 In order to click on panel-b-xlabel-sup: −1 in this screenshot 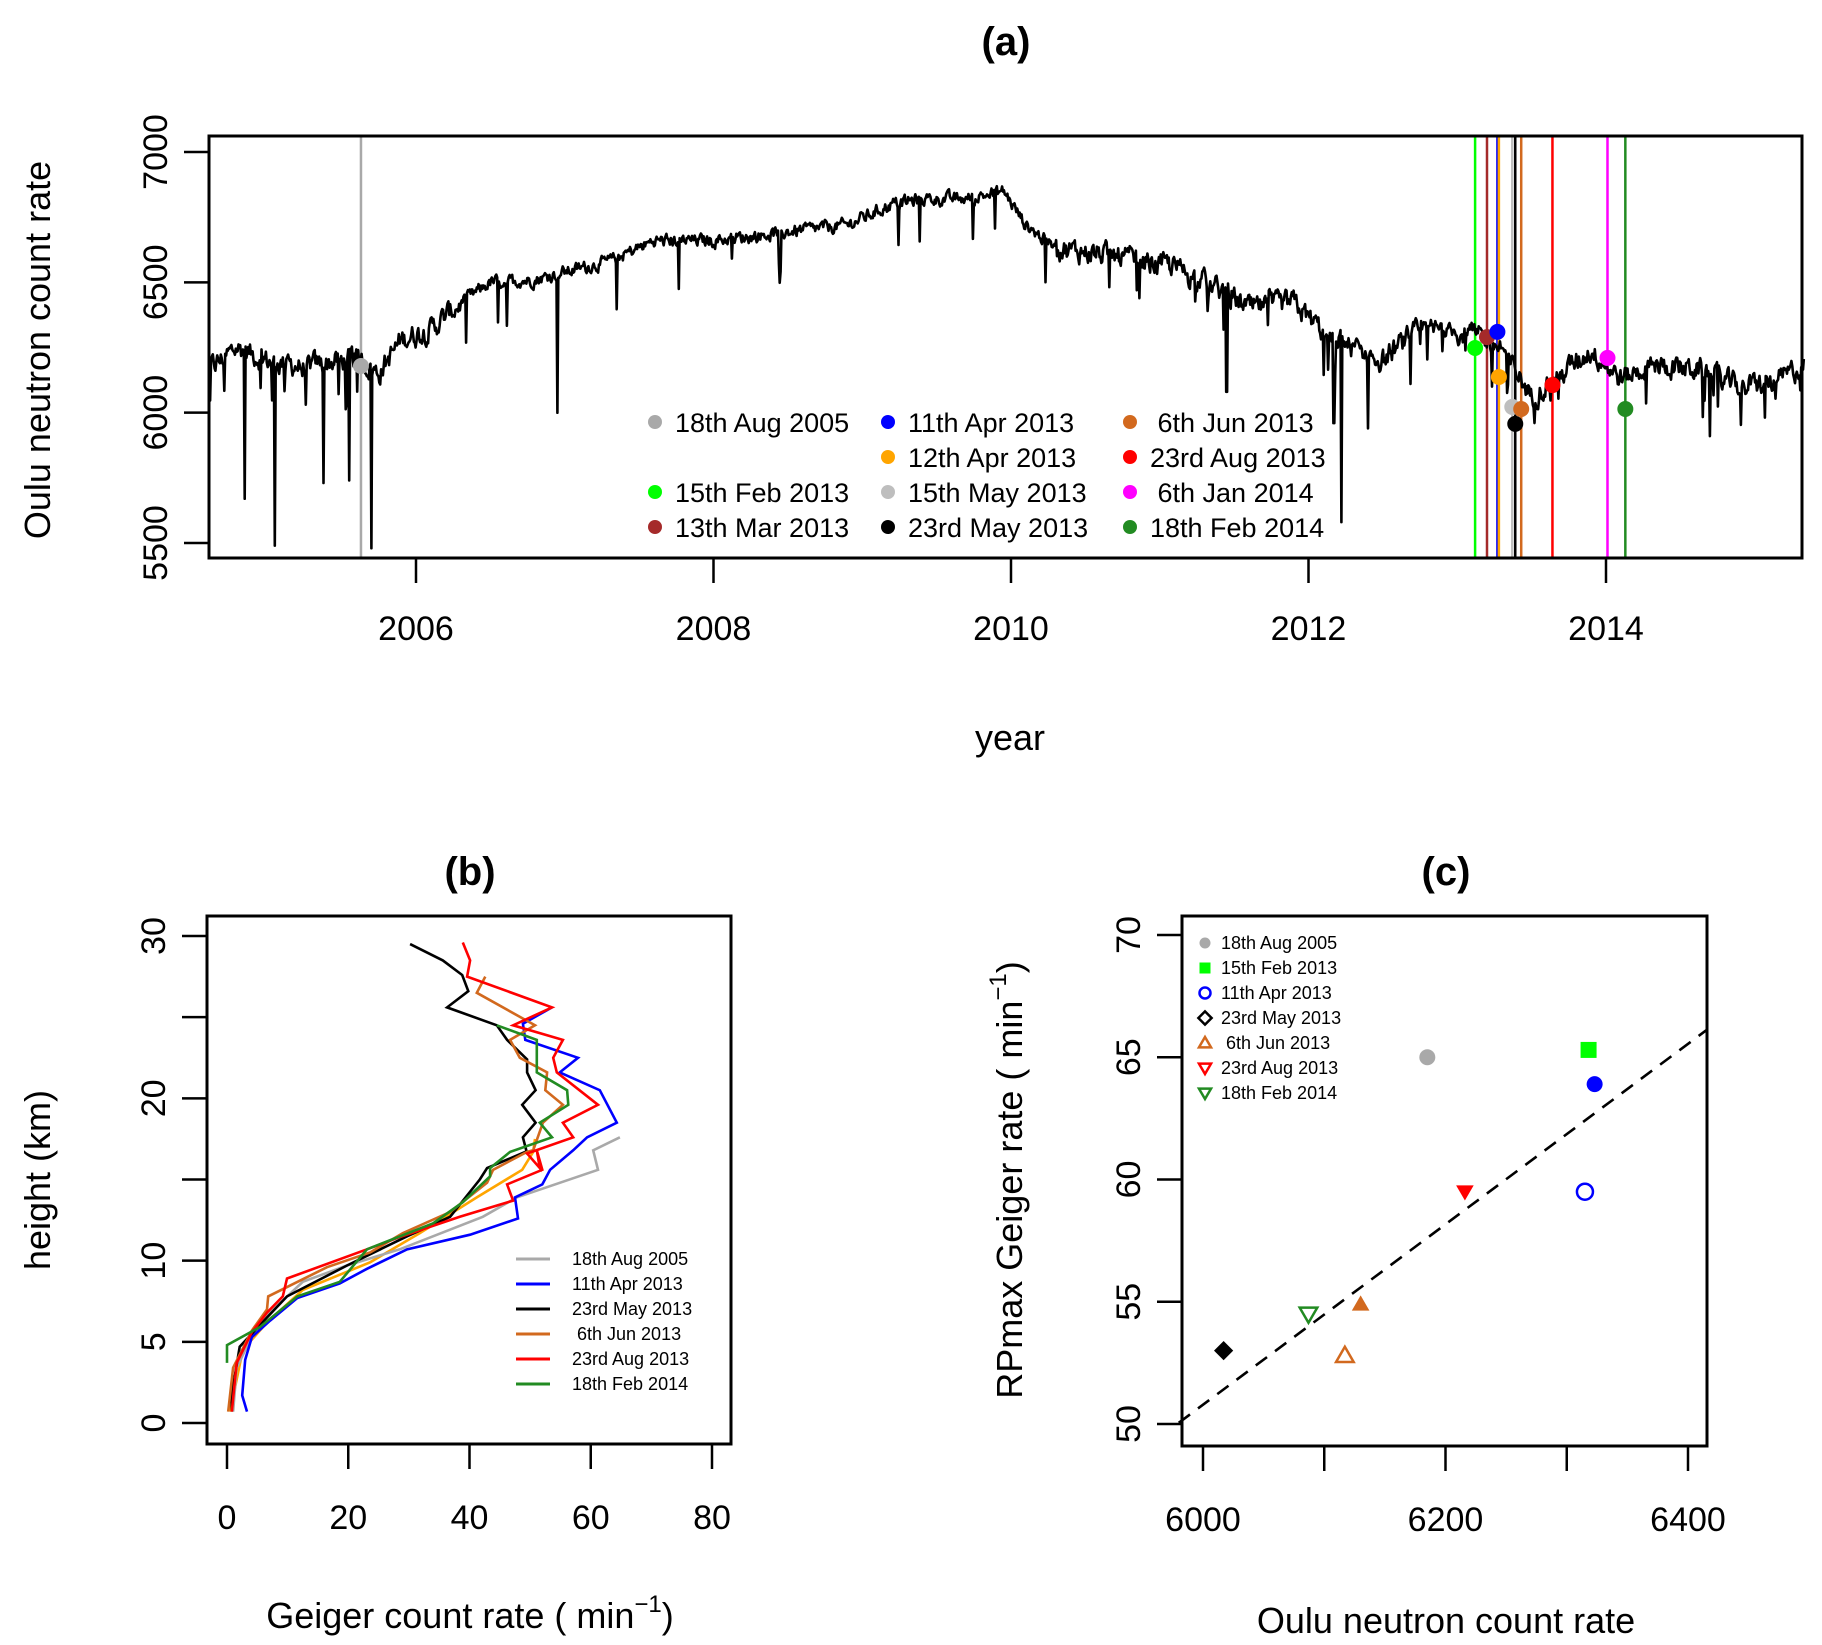, I will do `click(647, 1604)`.